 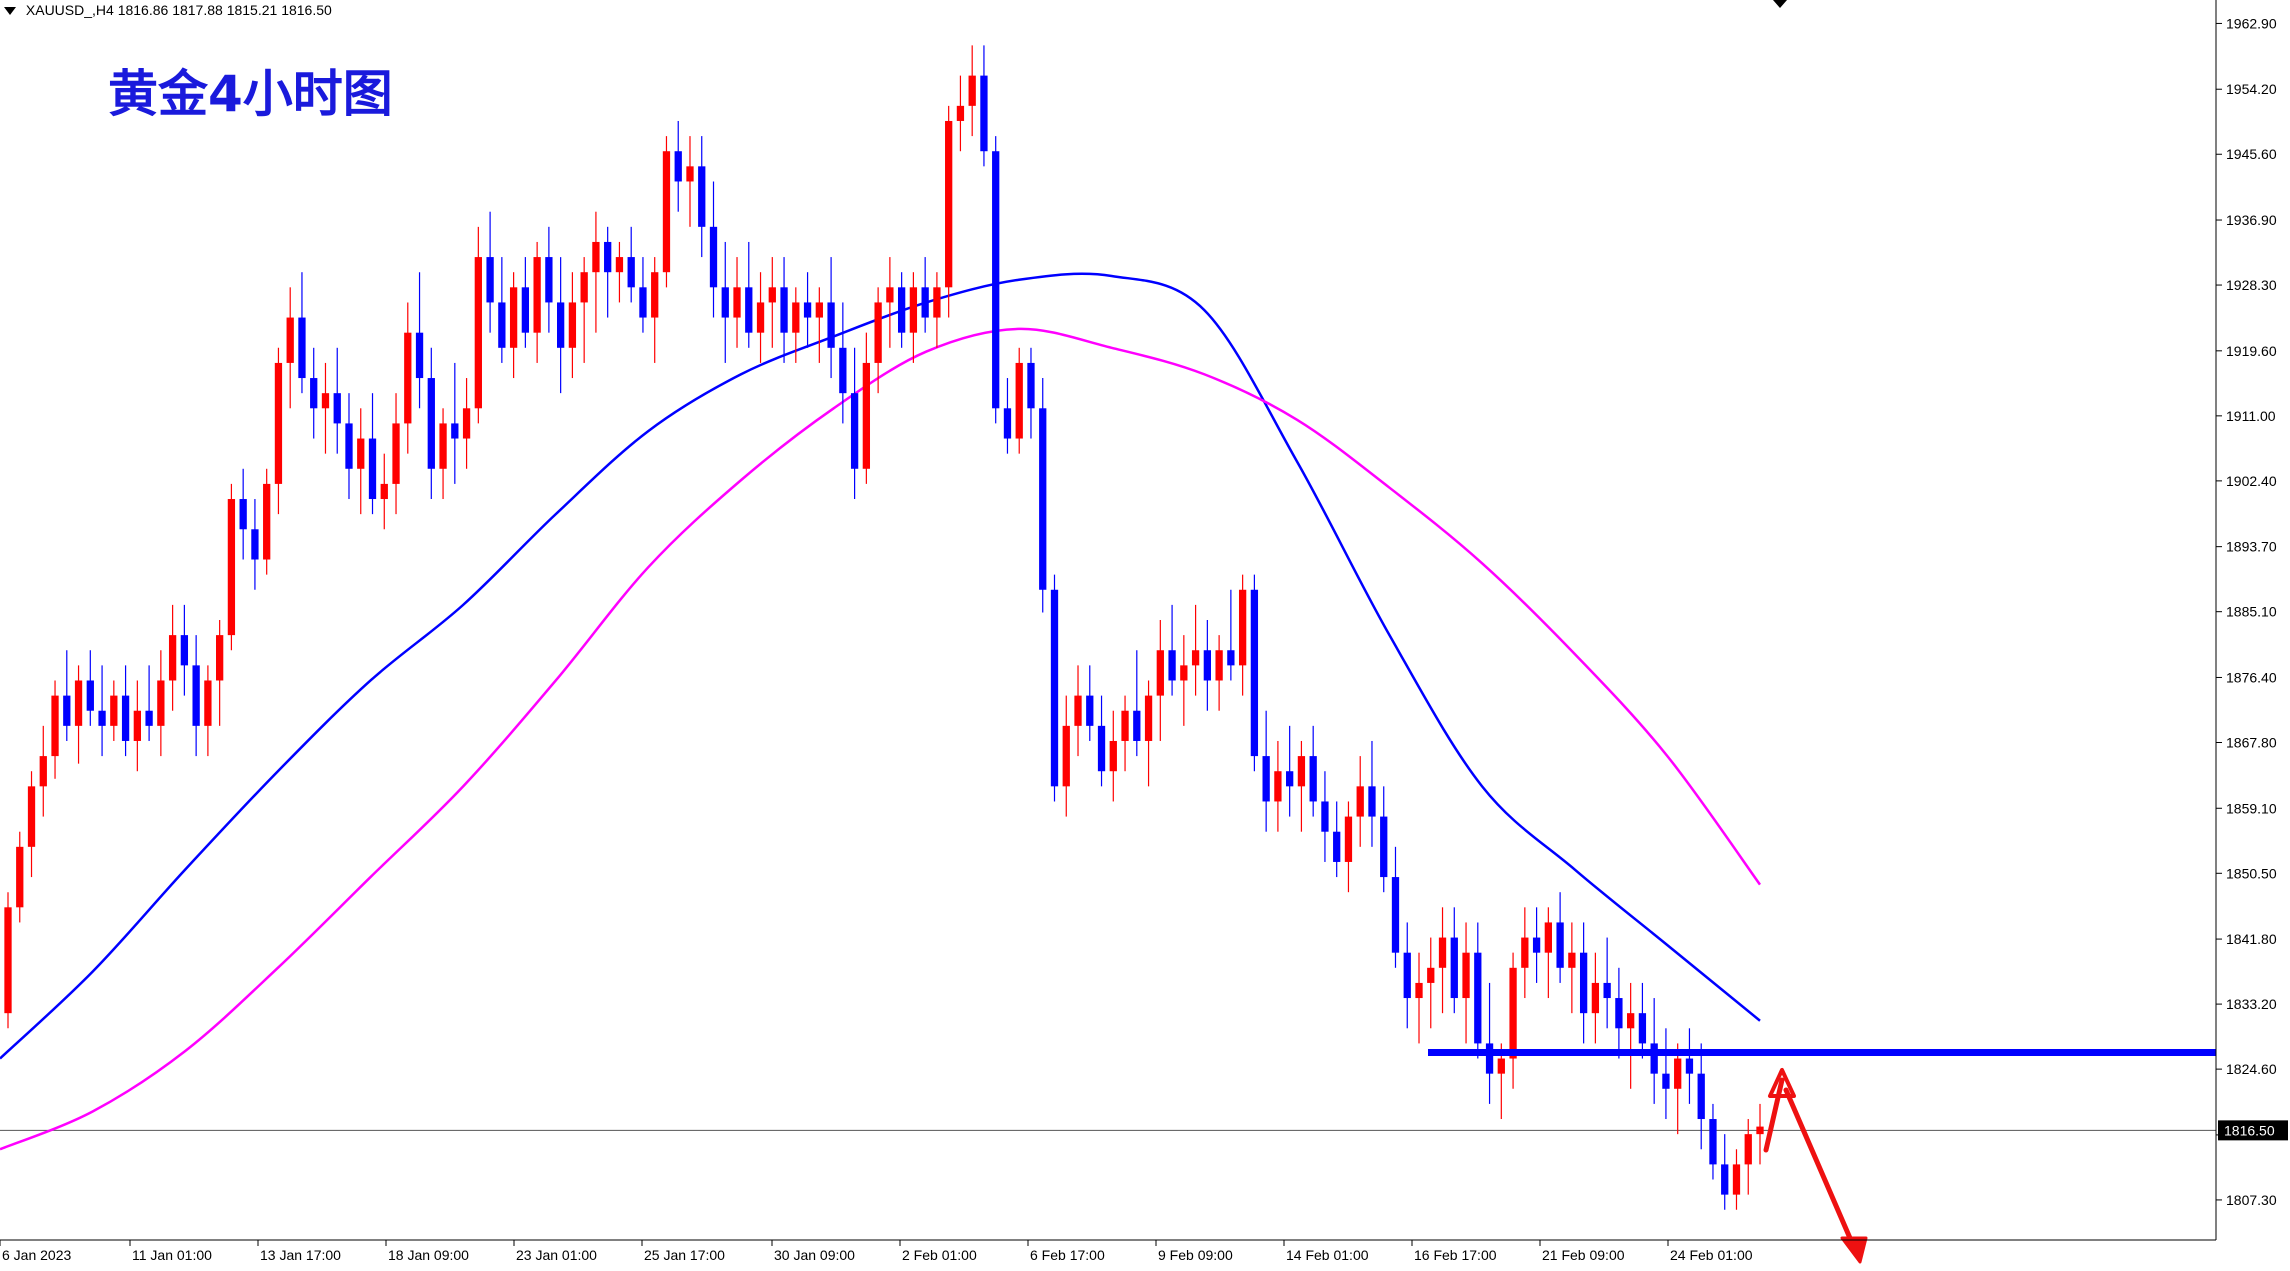 I want to click on x-tick-label: 13 Jan 17:00, so click(x=300, y=1255).